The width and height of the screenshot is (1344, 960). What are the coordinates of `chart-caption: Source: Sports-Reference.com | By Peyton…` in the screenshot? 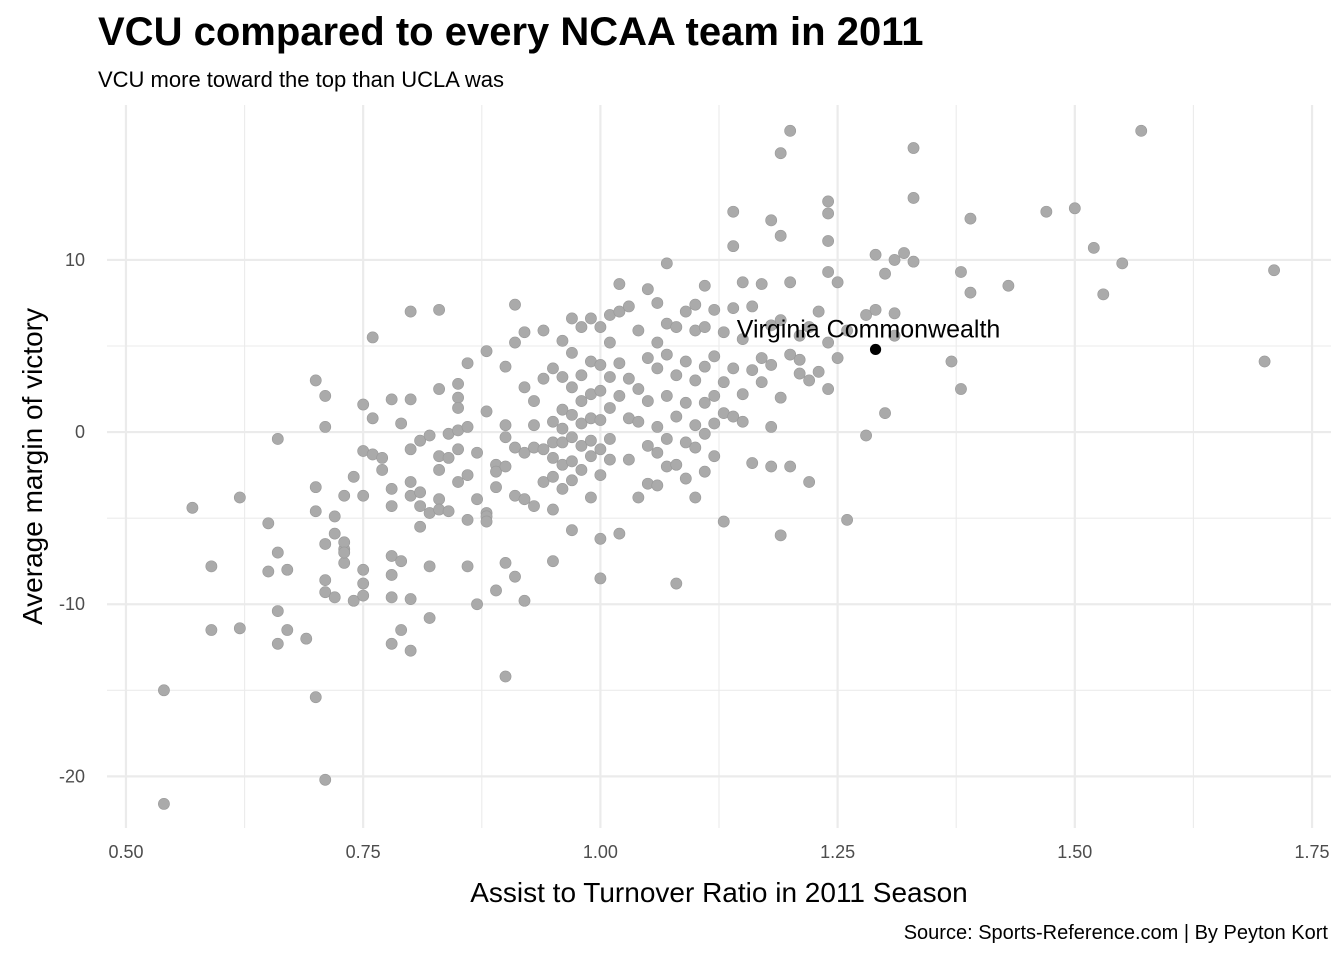 It's located at (1115, 933).